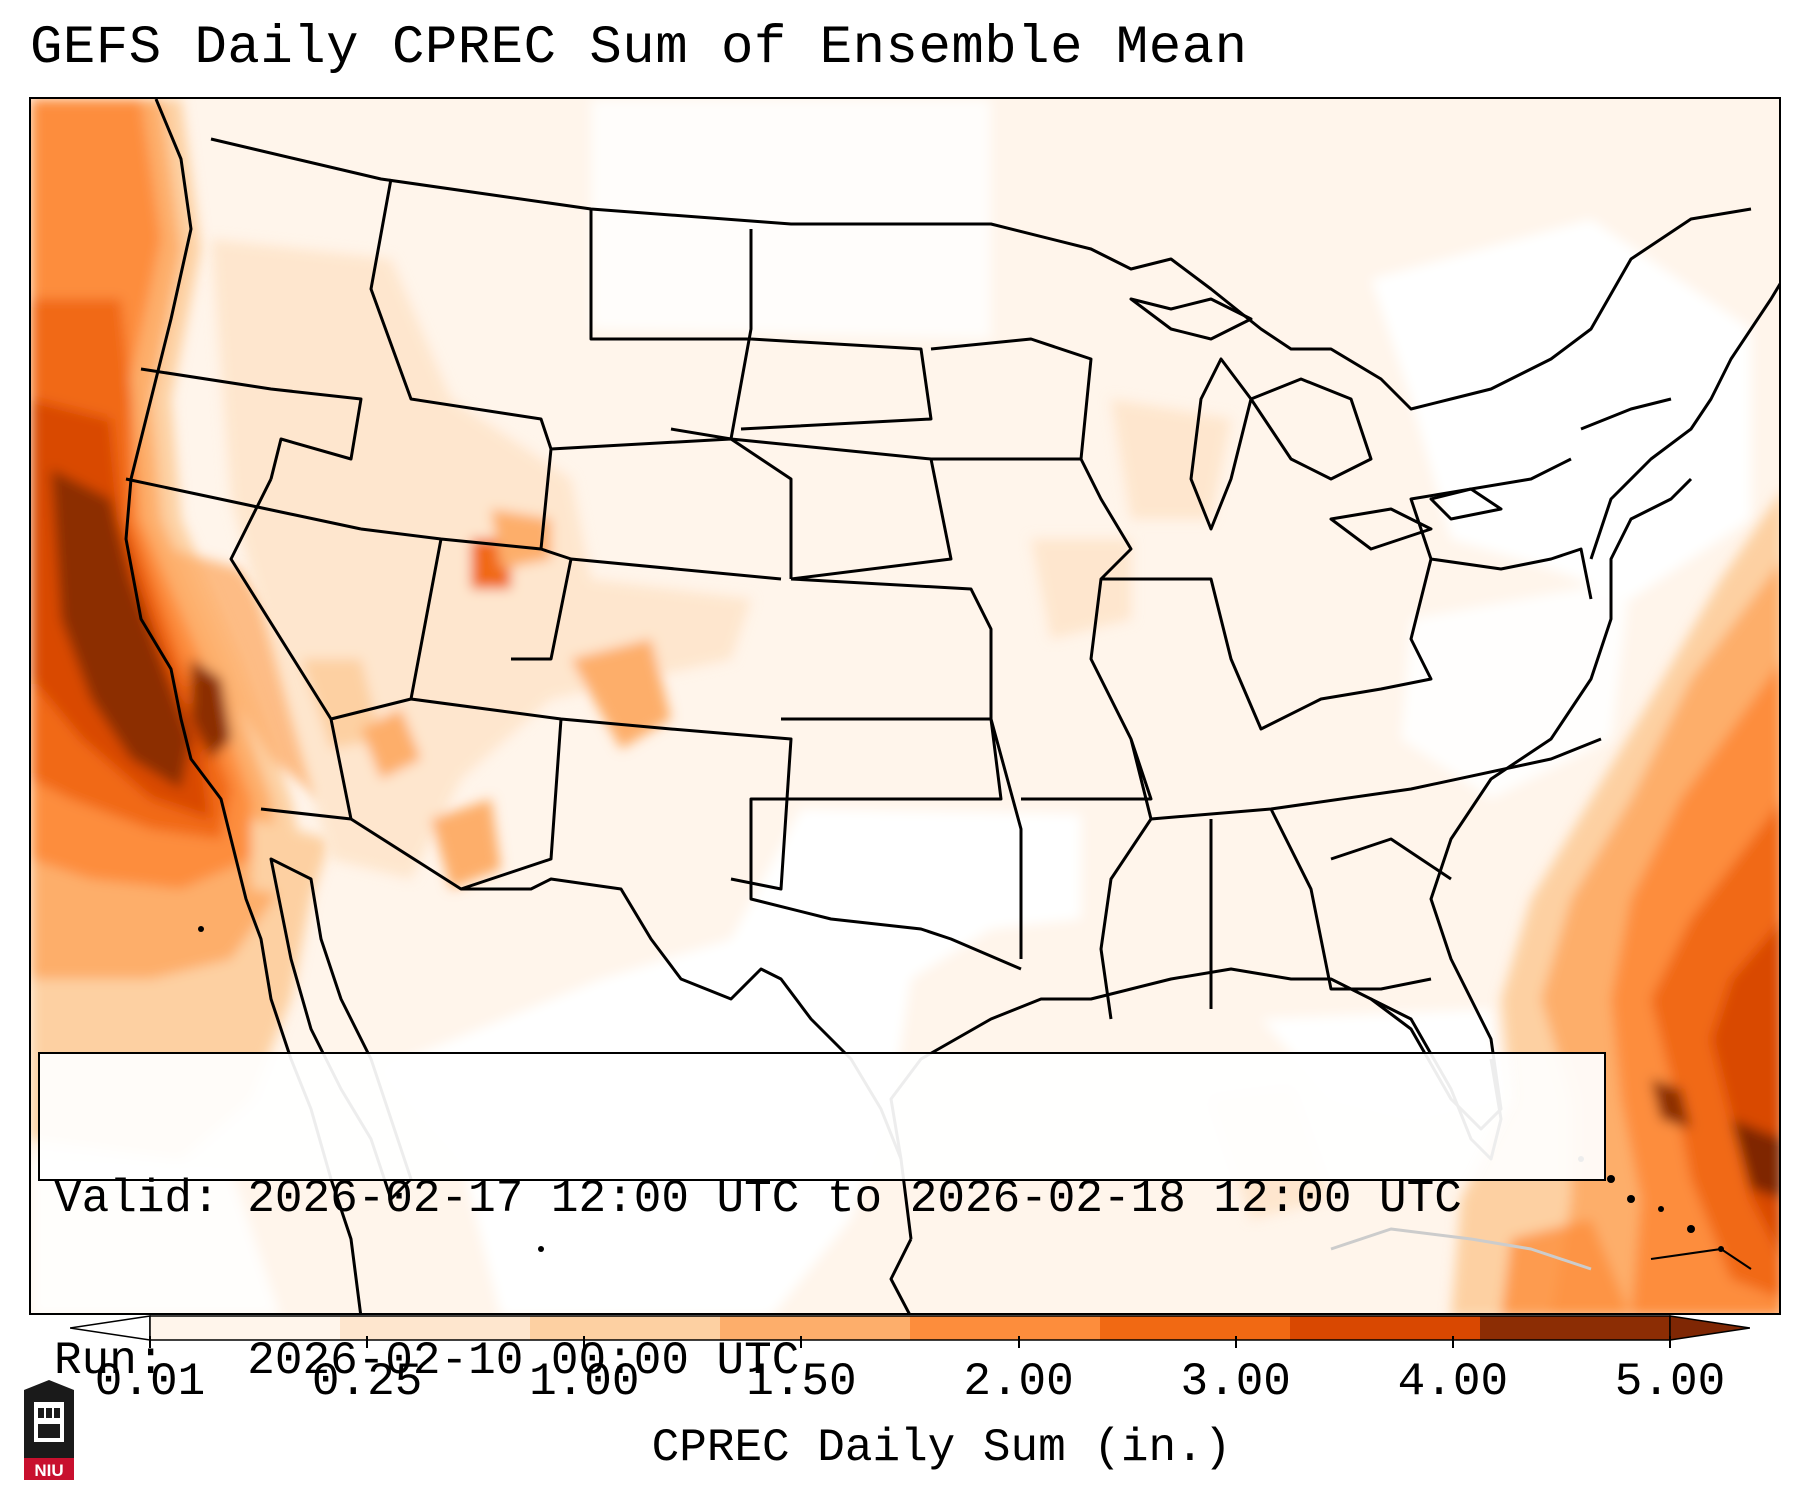  I want to click on colorbar-segments, so click(910, 1328).